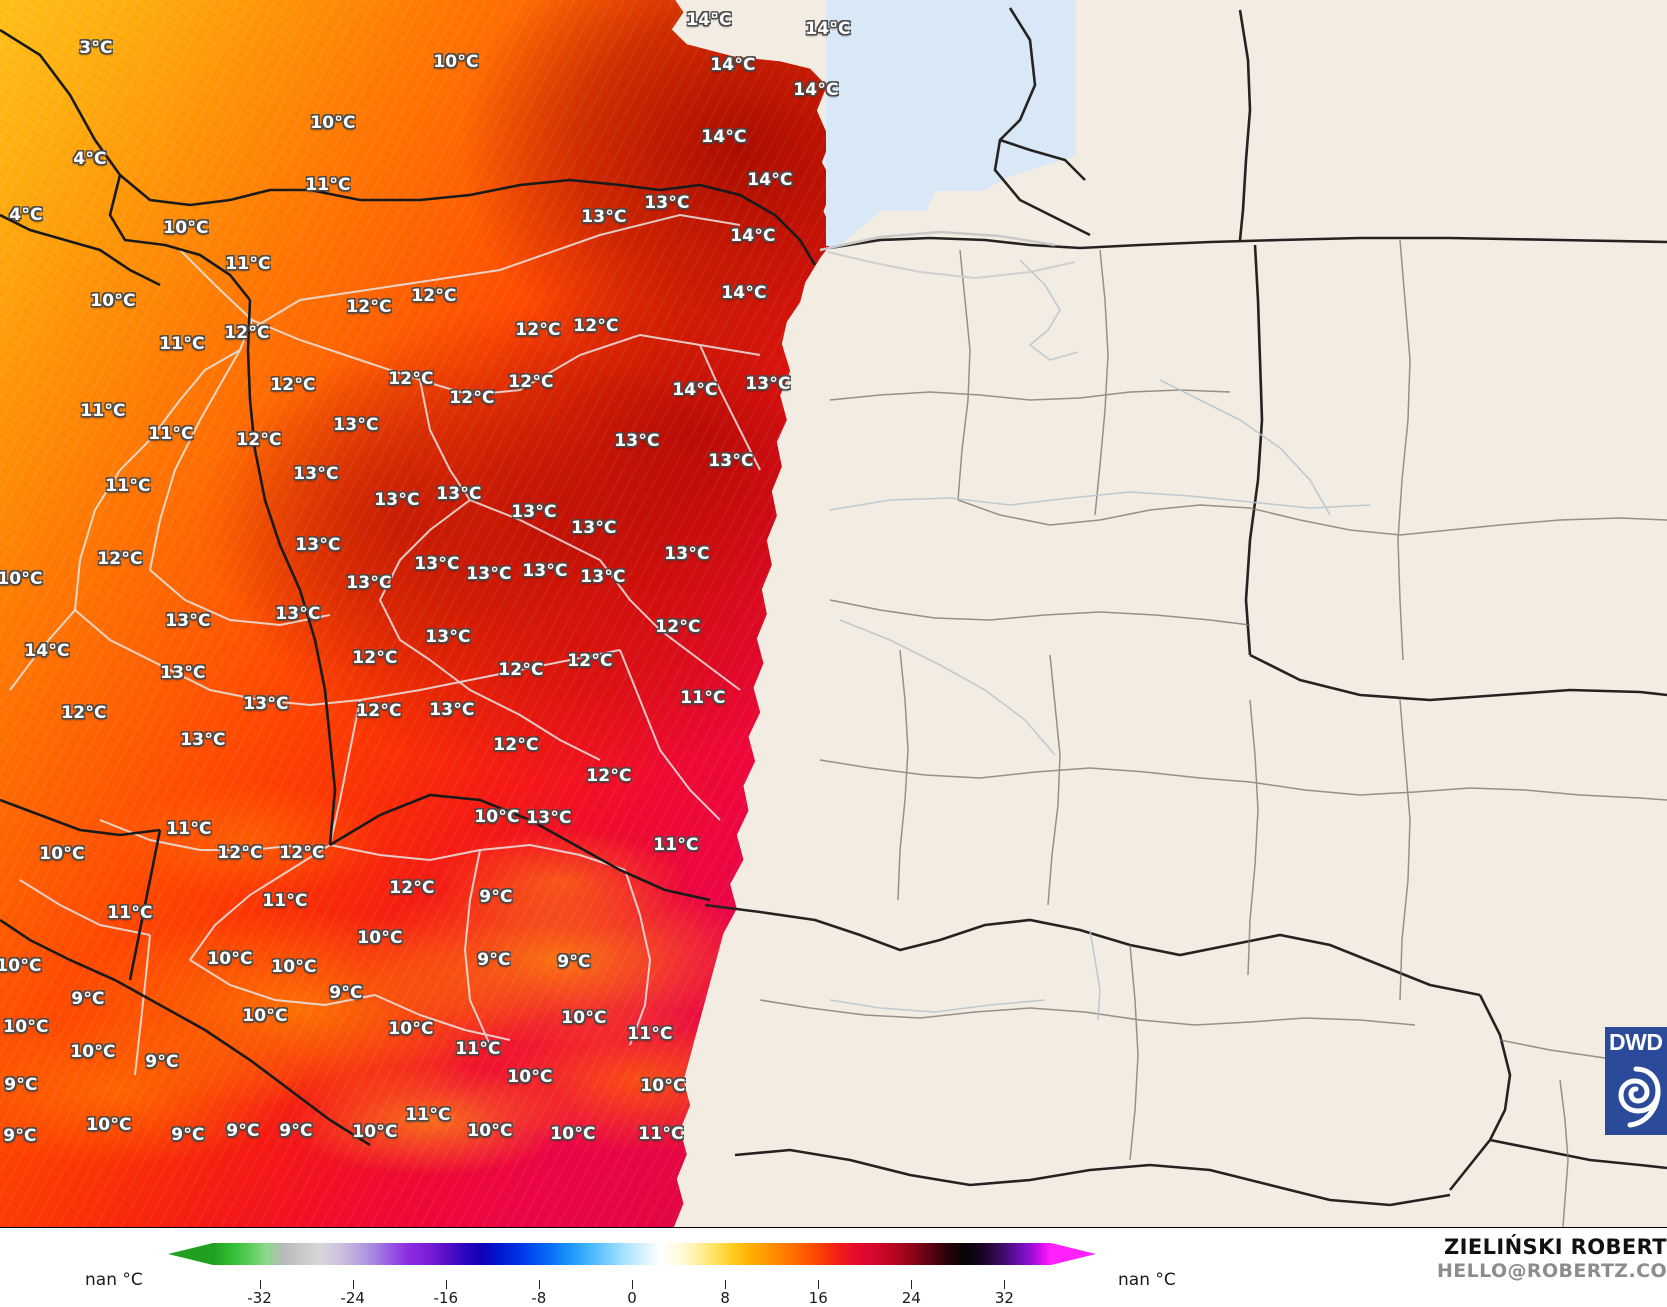  I want to click on temperature-label: 4°C, so click(90, 159).